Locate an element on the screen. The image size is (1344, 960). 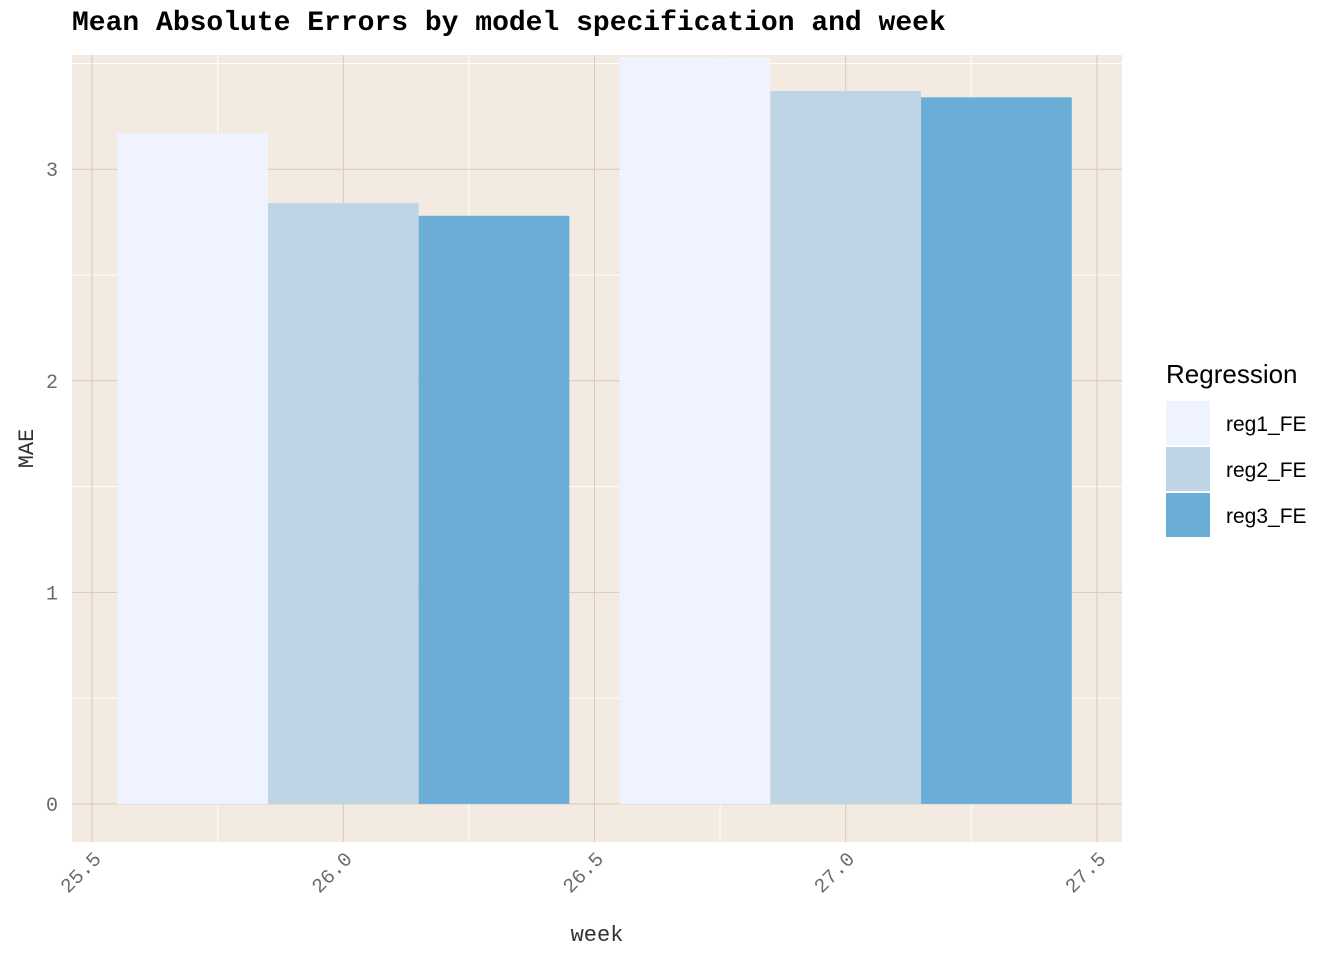
x-axis-title: week is located at coordinates (597, 935).